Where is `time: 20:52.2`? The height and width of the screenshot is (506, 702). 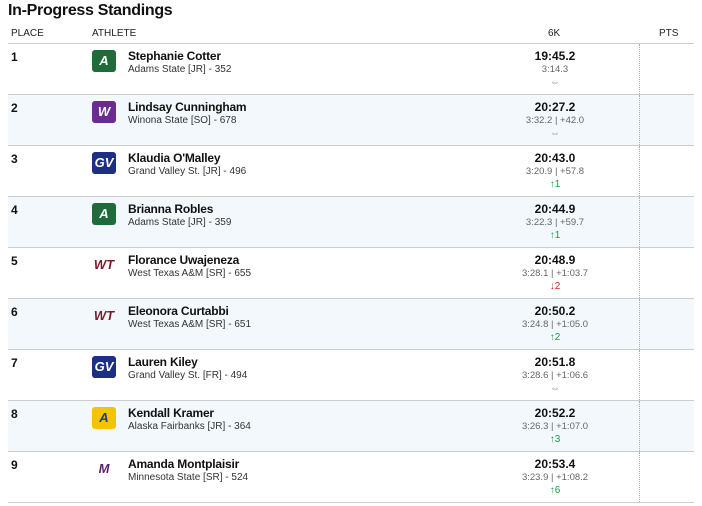
time: 20:52.2 is located at coordinates (555, 413).